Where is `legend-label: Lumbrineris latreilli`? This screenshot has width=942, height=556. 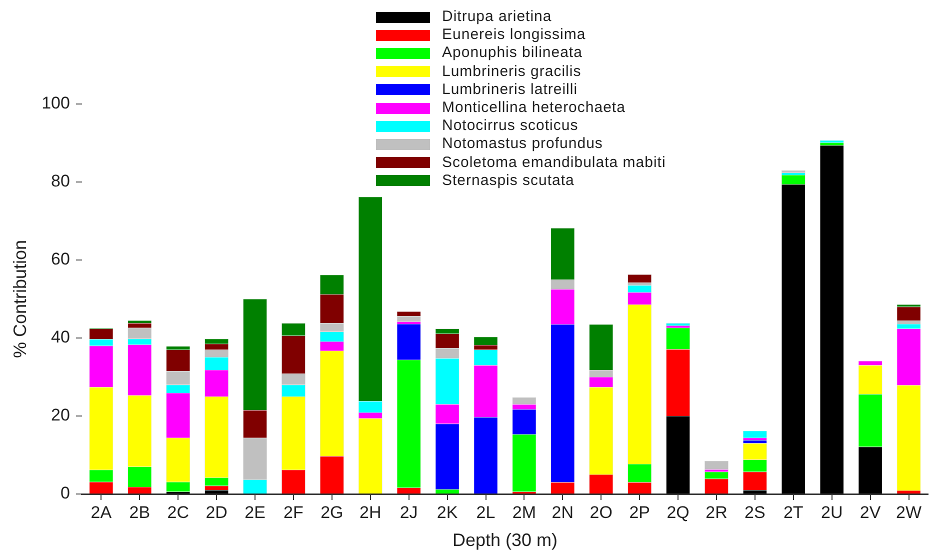 legend-label: Lumbrineris latreilli is located at coordinates (510, 90).